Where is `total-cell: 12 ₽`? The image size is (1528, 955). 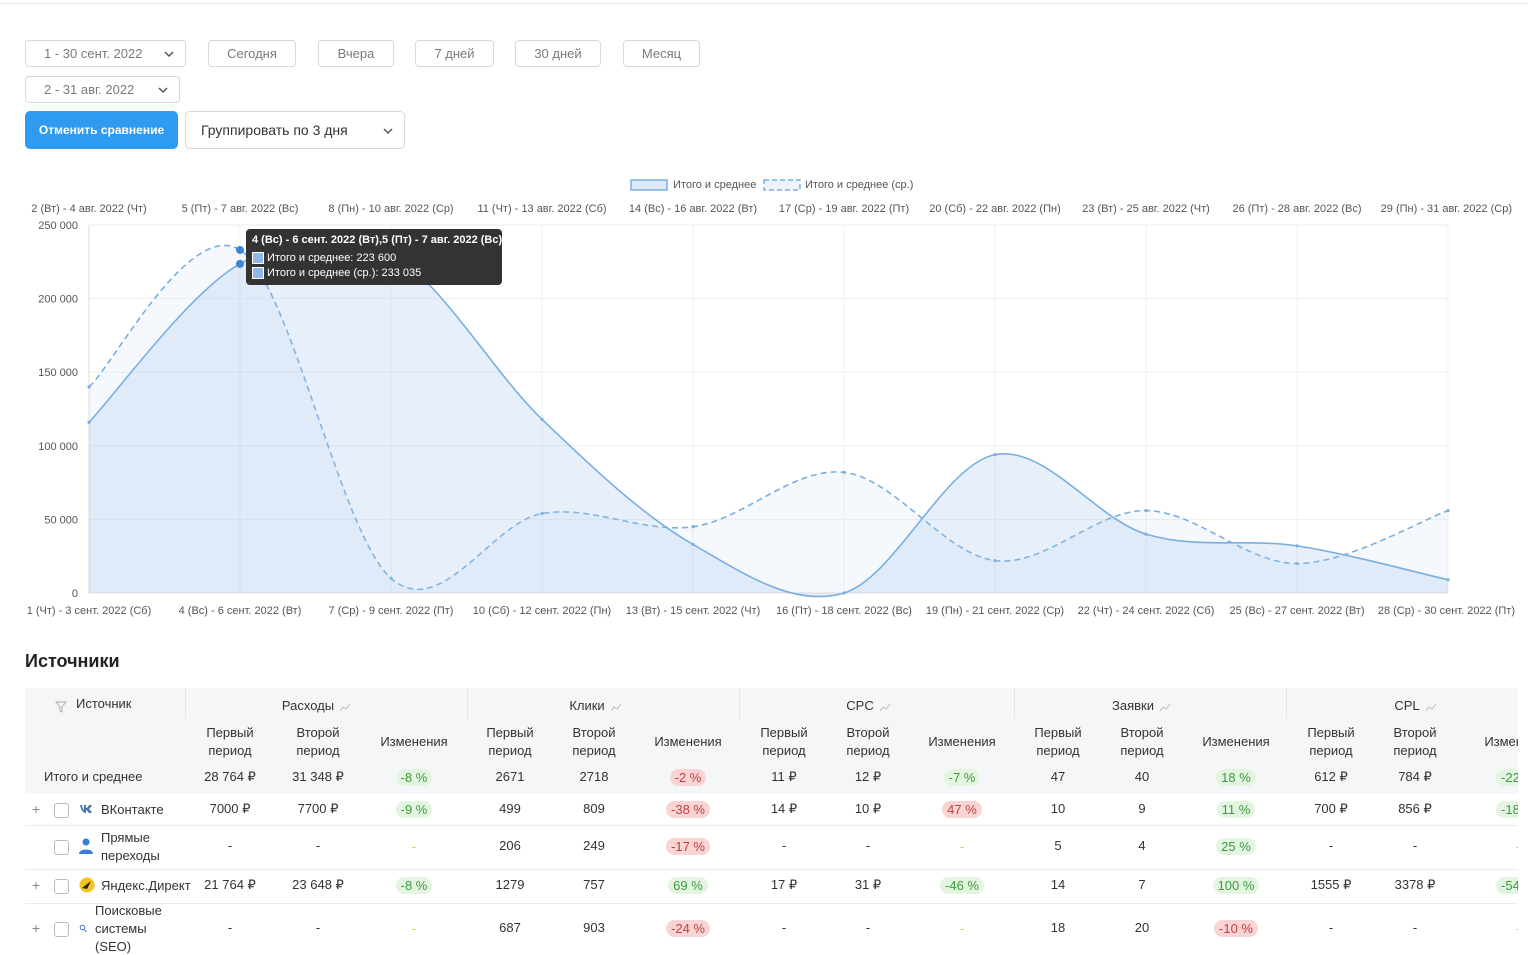
total-cell: 12 ₽ is located at coordinates (868, 776).